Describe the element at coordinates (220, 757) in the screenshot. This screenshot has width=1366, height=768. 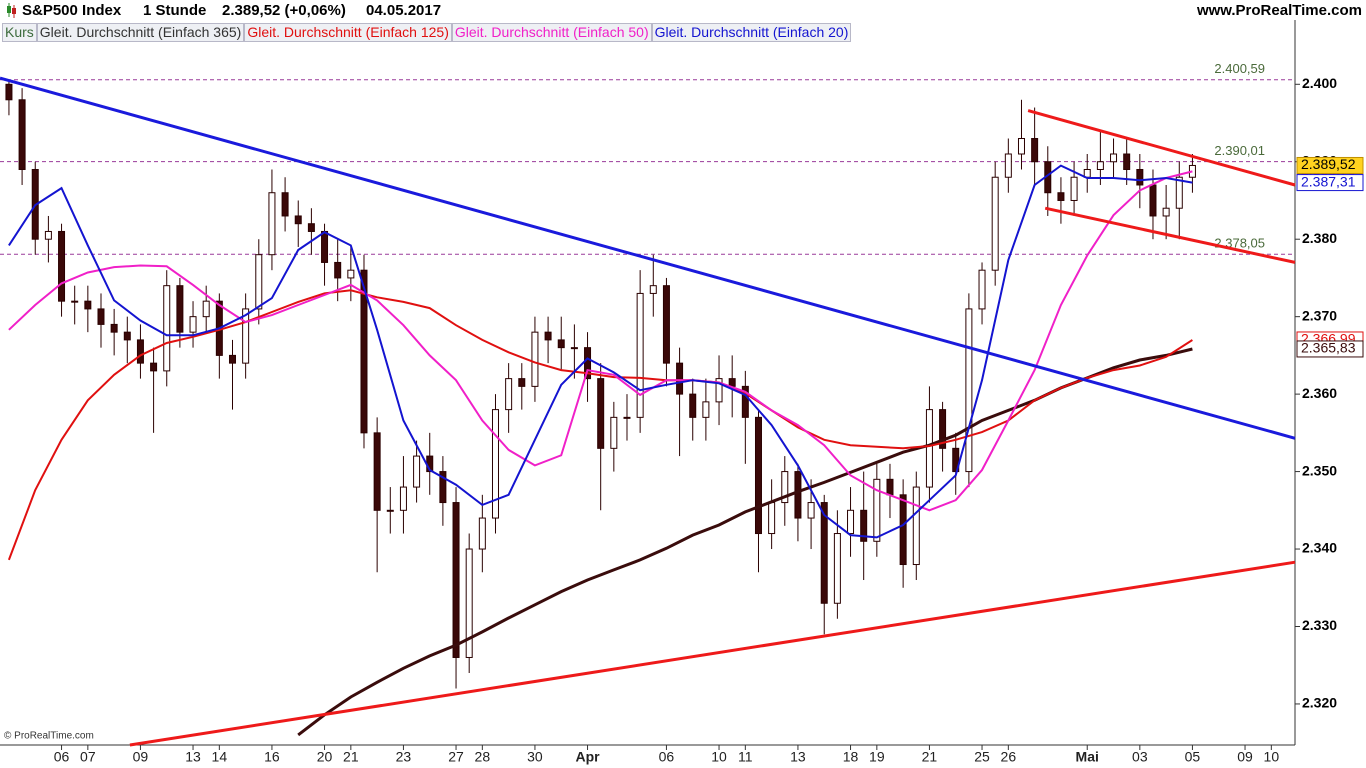
I see `x-tick-label: 14` at that location.